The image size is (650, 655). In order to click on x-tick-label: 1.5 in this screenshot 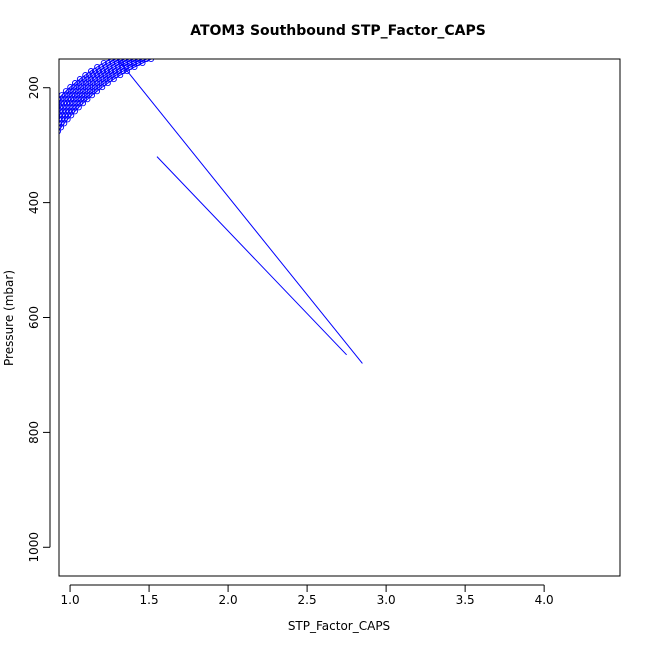, I will do `click(149, 600)`.